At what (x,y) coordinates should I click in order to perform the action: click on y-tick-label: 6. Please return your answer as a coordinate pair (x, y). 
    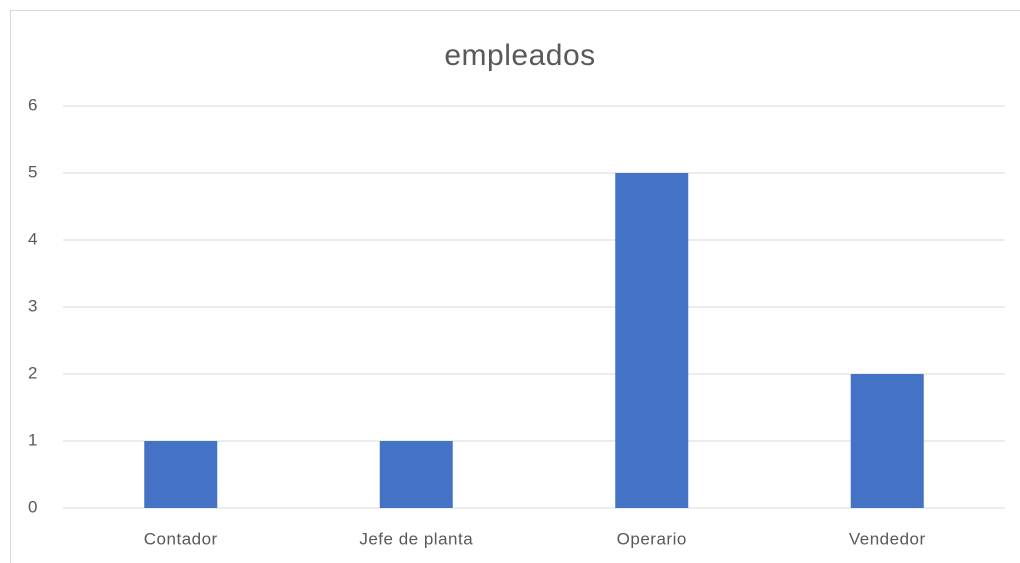
    Looking at the image, I should click on (33, 104).